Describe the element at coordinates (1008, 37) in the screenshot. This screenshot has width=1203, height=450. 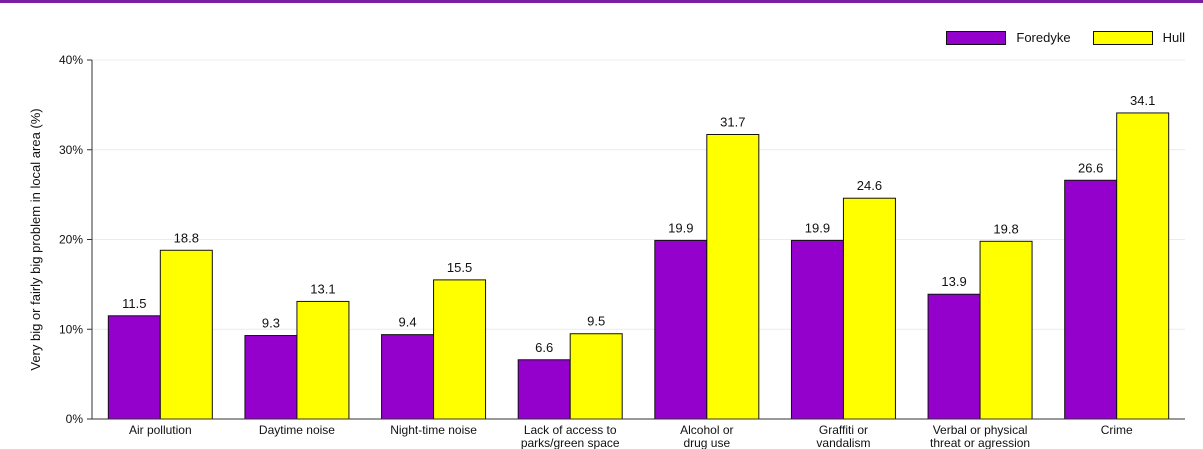
I see `legend-item-foredyke: Foredyke` at that location.